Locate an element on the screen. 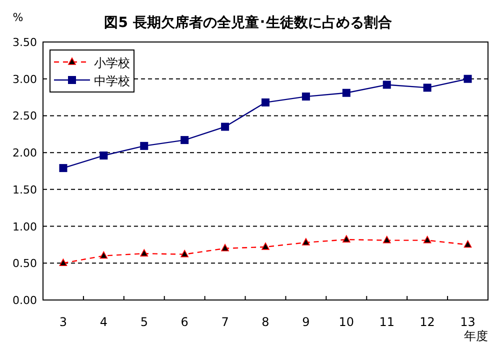 The width and height of the screenshot is (496, 347). x-tick-label: 8 is located at coordinates (266, 322).